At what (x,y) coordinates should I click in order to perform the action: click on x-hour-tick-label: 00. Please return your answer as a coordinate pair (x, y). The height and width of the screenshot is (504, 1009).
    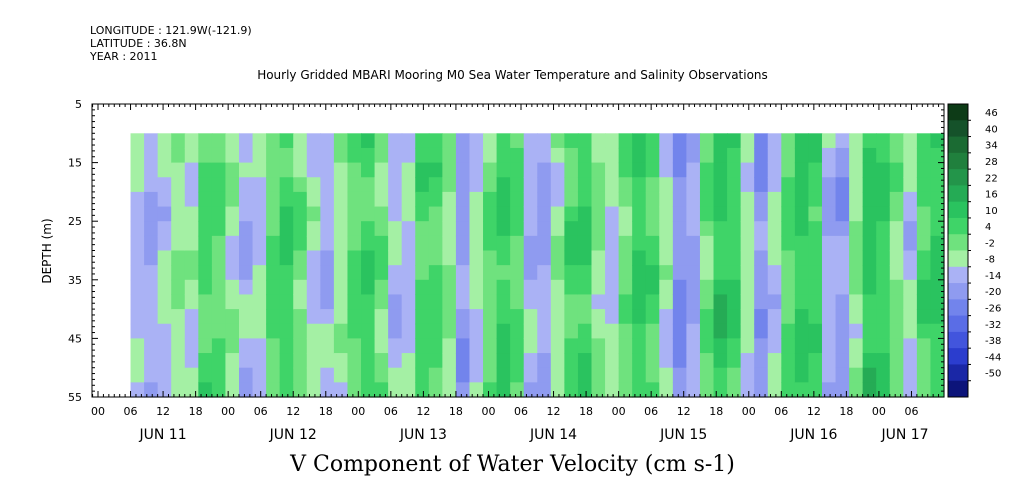
    Looking at the image, I should click on (879, 411).